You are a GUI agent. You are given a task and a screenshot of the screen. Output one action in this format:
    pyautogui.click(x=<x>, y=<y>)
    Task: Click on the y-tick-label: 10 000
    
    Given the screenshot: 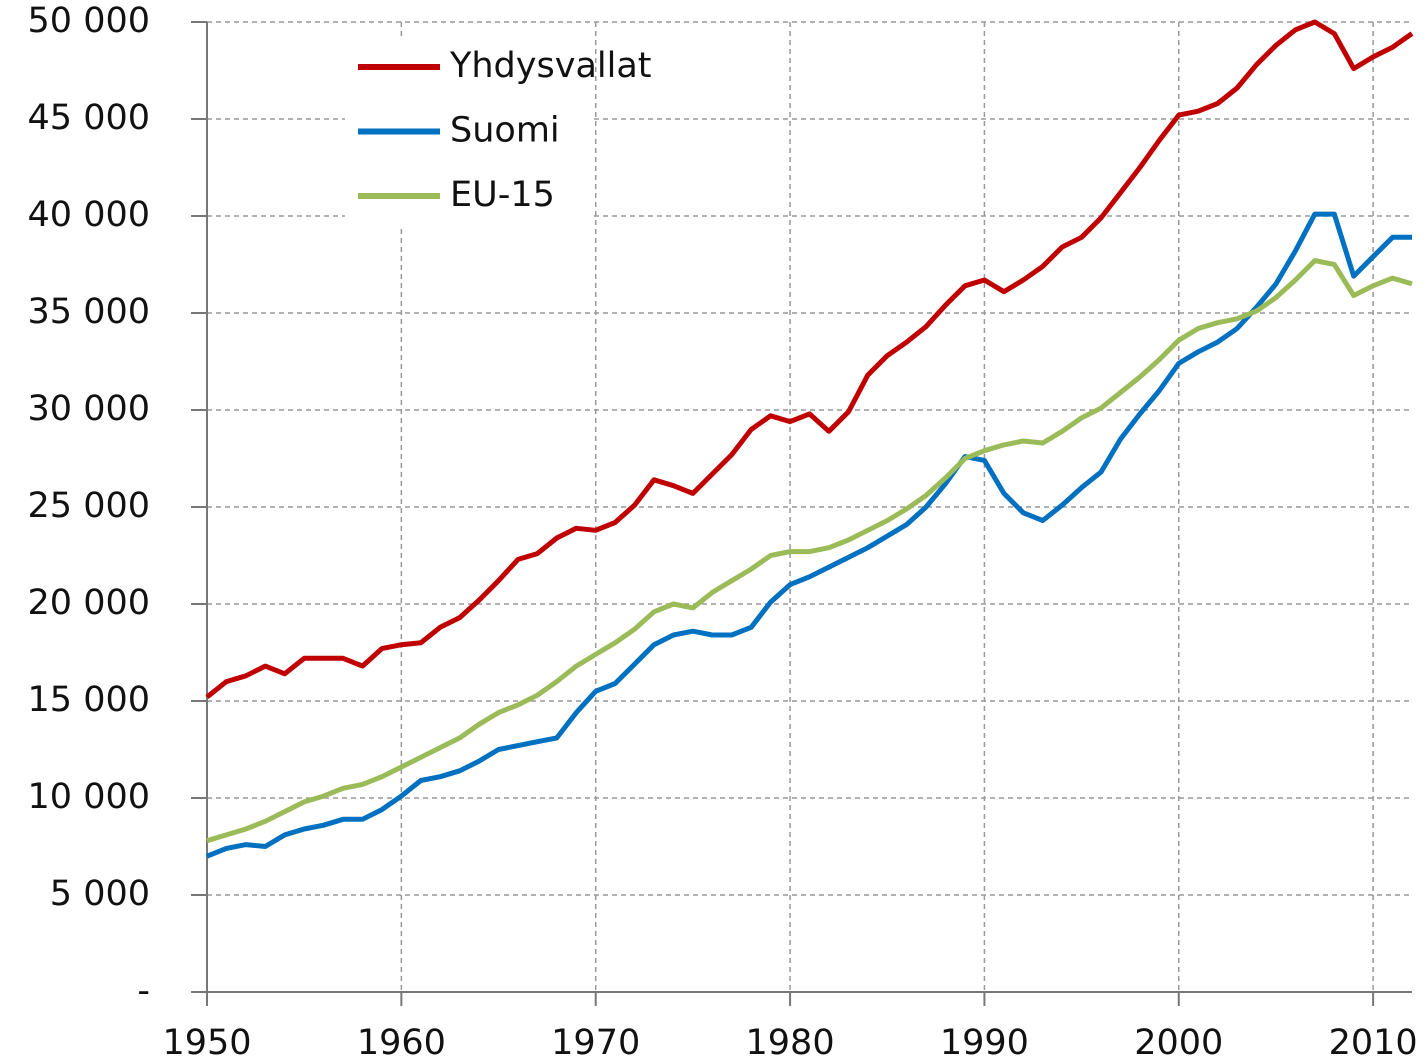 What is the action you would take?
    pyautogui.click(x=89, y=797)
    